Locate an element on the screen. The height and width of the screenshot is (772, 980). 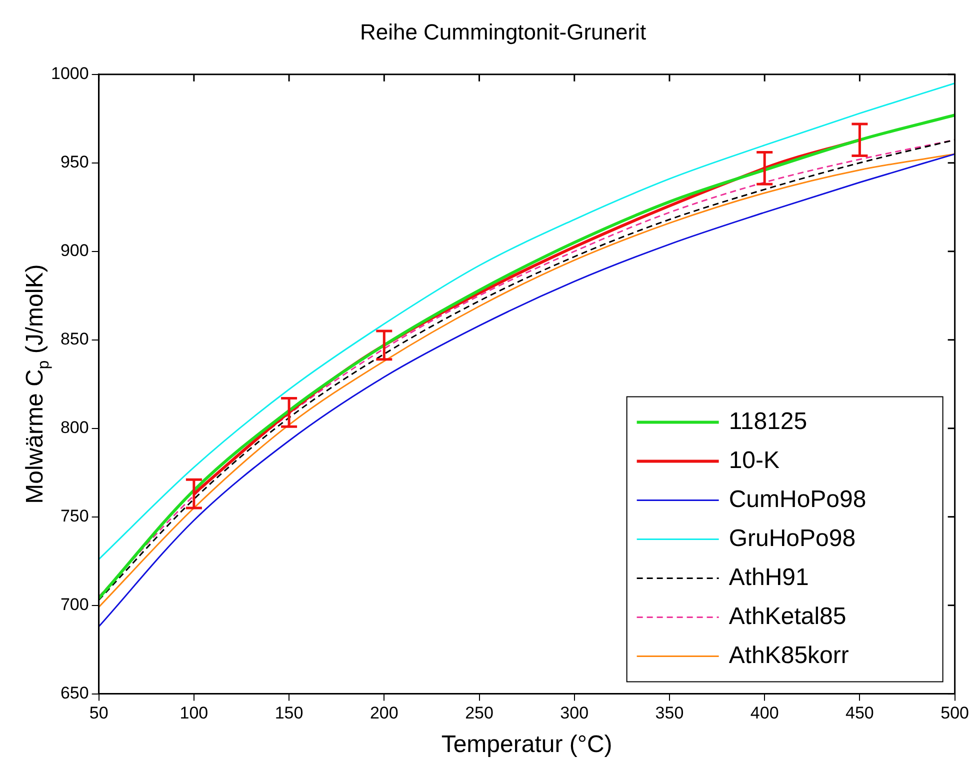
y-tick-label: 950 is located at coordinates (74, 162).